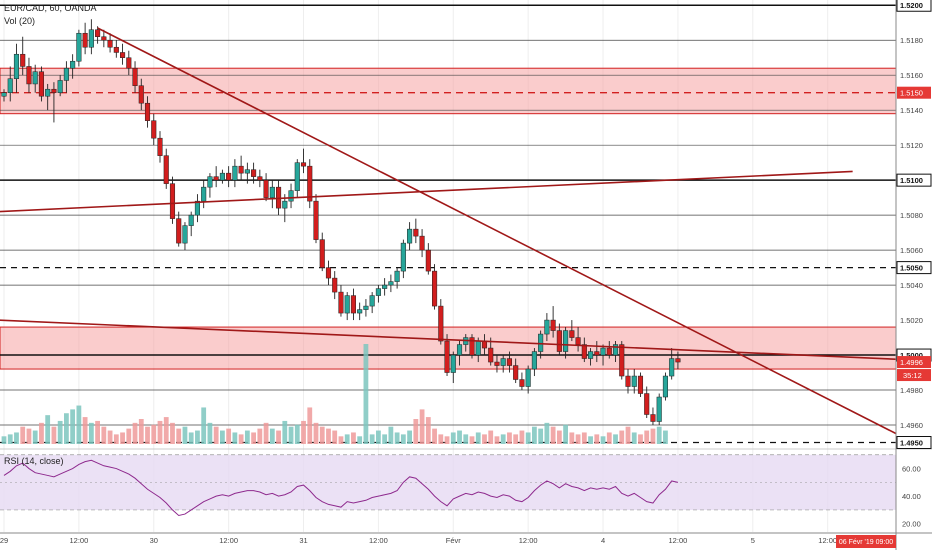  Describe the element at coordinates (911, 93) in the screenshot. I see `zone-level-label: 1.5150` at that location.